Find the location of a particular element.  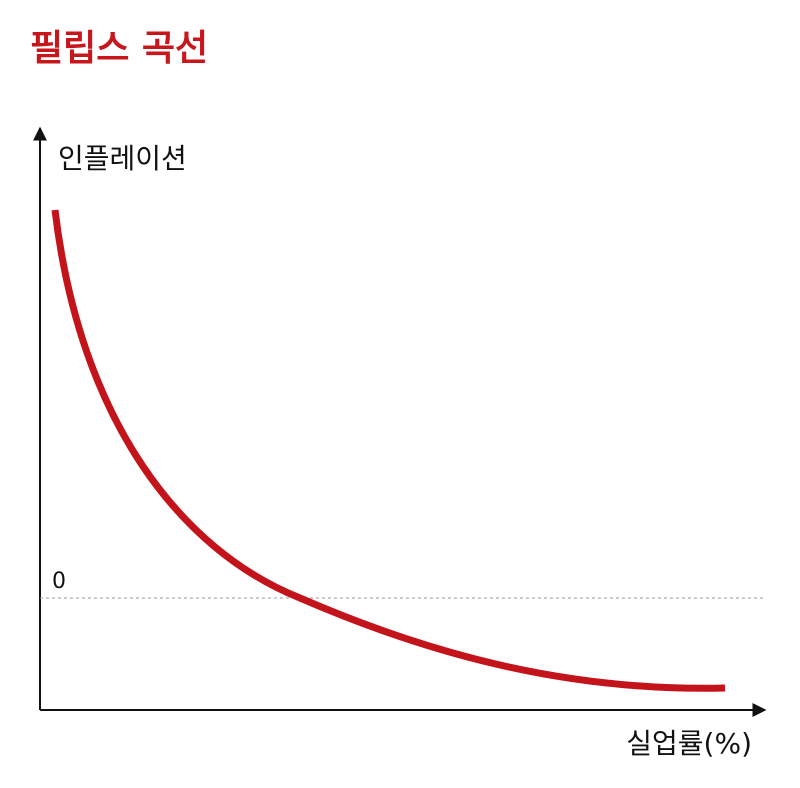

x-axis-label: 실업률(%) is located at coordinates (689, 743).